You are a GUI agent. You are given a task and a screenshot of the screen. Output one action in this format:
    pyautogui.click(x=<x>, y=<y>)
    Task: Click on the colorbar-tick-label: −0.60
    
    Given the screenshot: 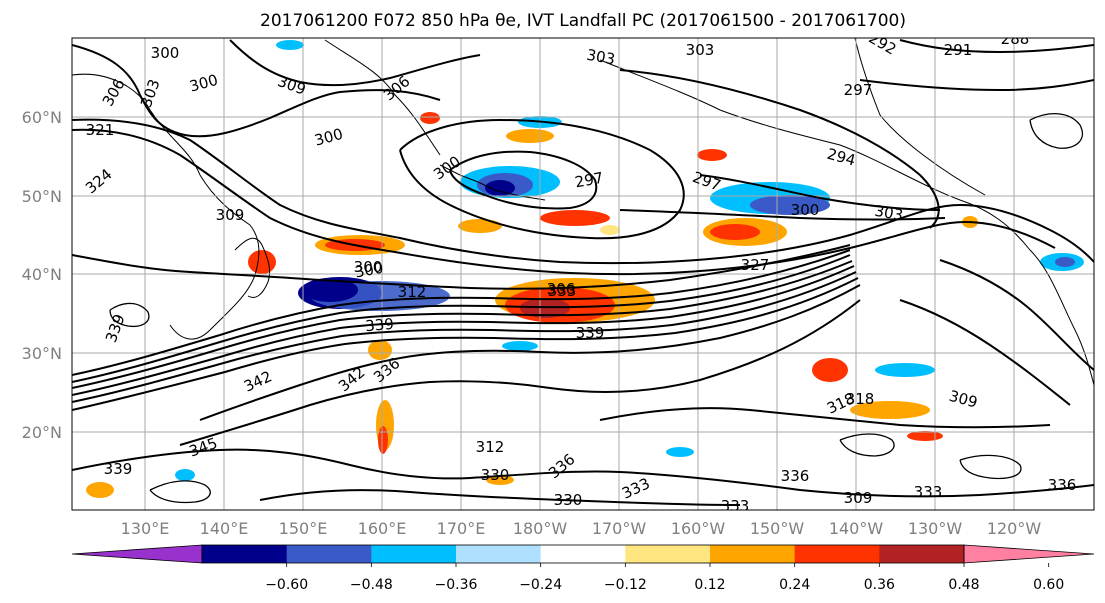 What is the action you would take?
    pyautogui.click(x=286, y=585)
    